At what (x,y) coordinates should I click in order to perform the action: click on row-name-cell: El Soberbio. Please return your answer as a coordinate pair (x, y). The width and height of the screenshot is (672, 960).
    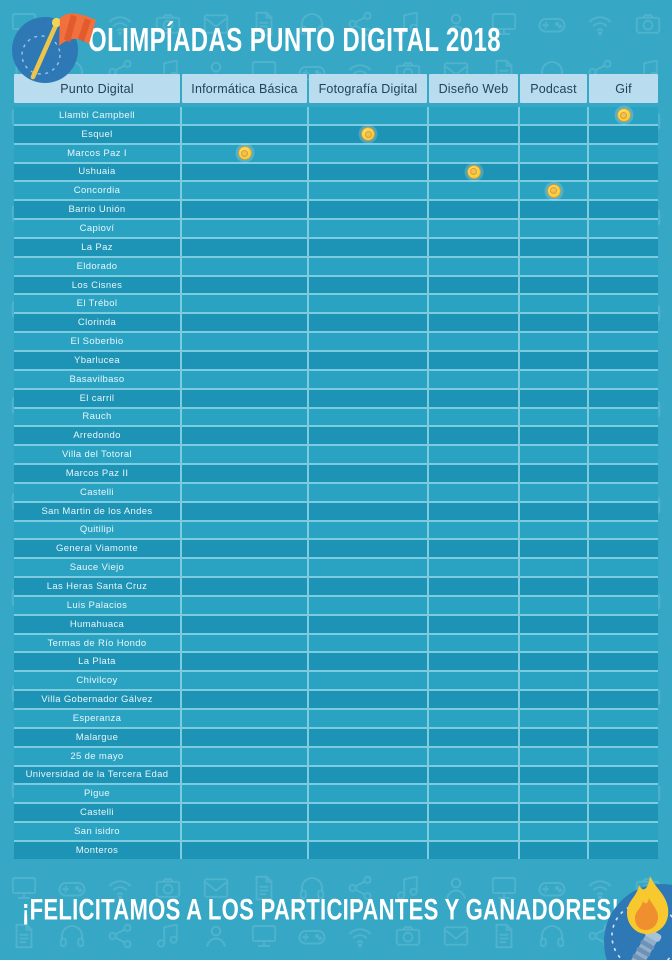
    Looking at the image, I should click on (97, 341).